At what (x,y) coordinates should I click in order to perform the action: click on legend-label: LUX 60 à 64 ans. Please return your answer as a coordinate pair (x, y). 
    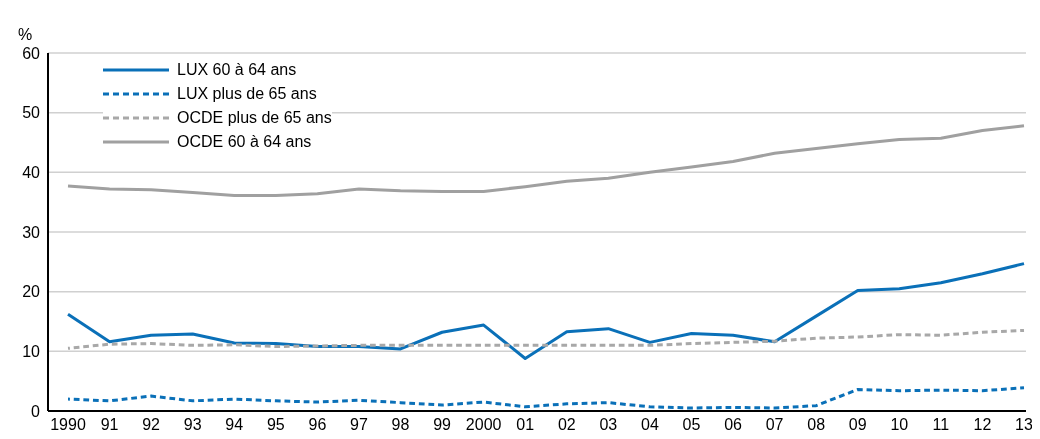
    Looking at the image, I should click on (237, 70).